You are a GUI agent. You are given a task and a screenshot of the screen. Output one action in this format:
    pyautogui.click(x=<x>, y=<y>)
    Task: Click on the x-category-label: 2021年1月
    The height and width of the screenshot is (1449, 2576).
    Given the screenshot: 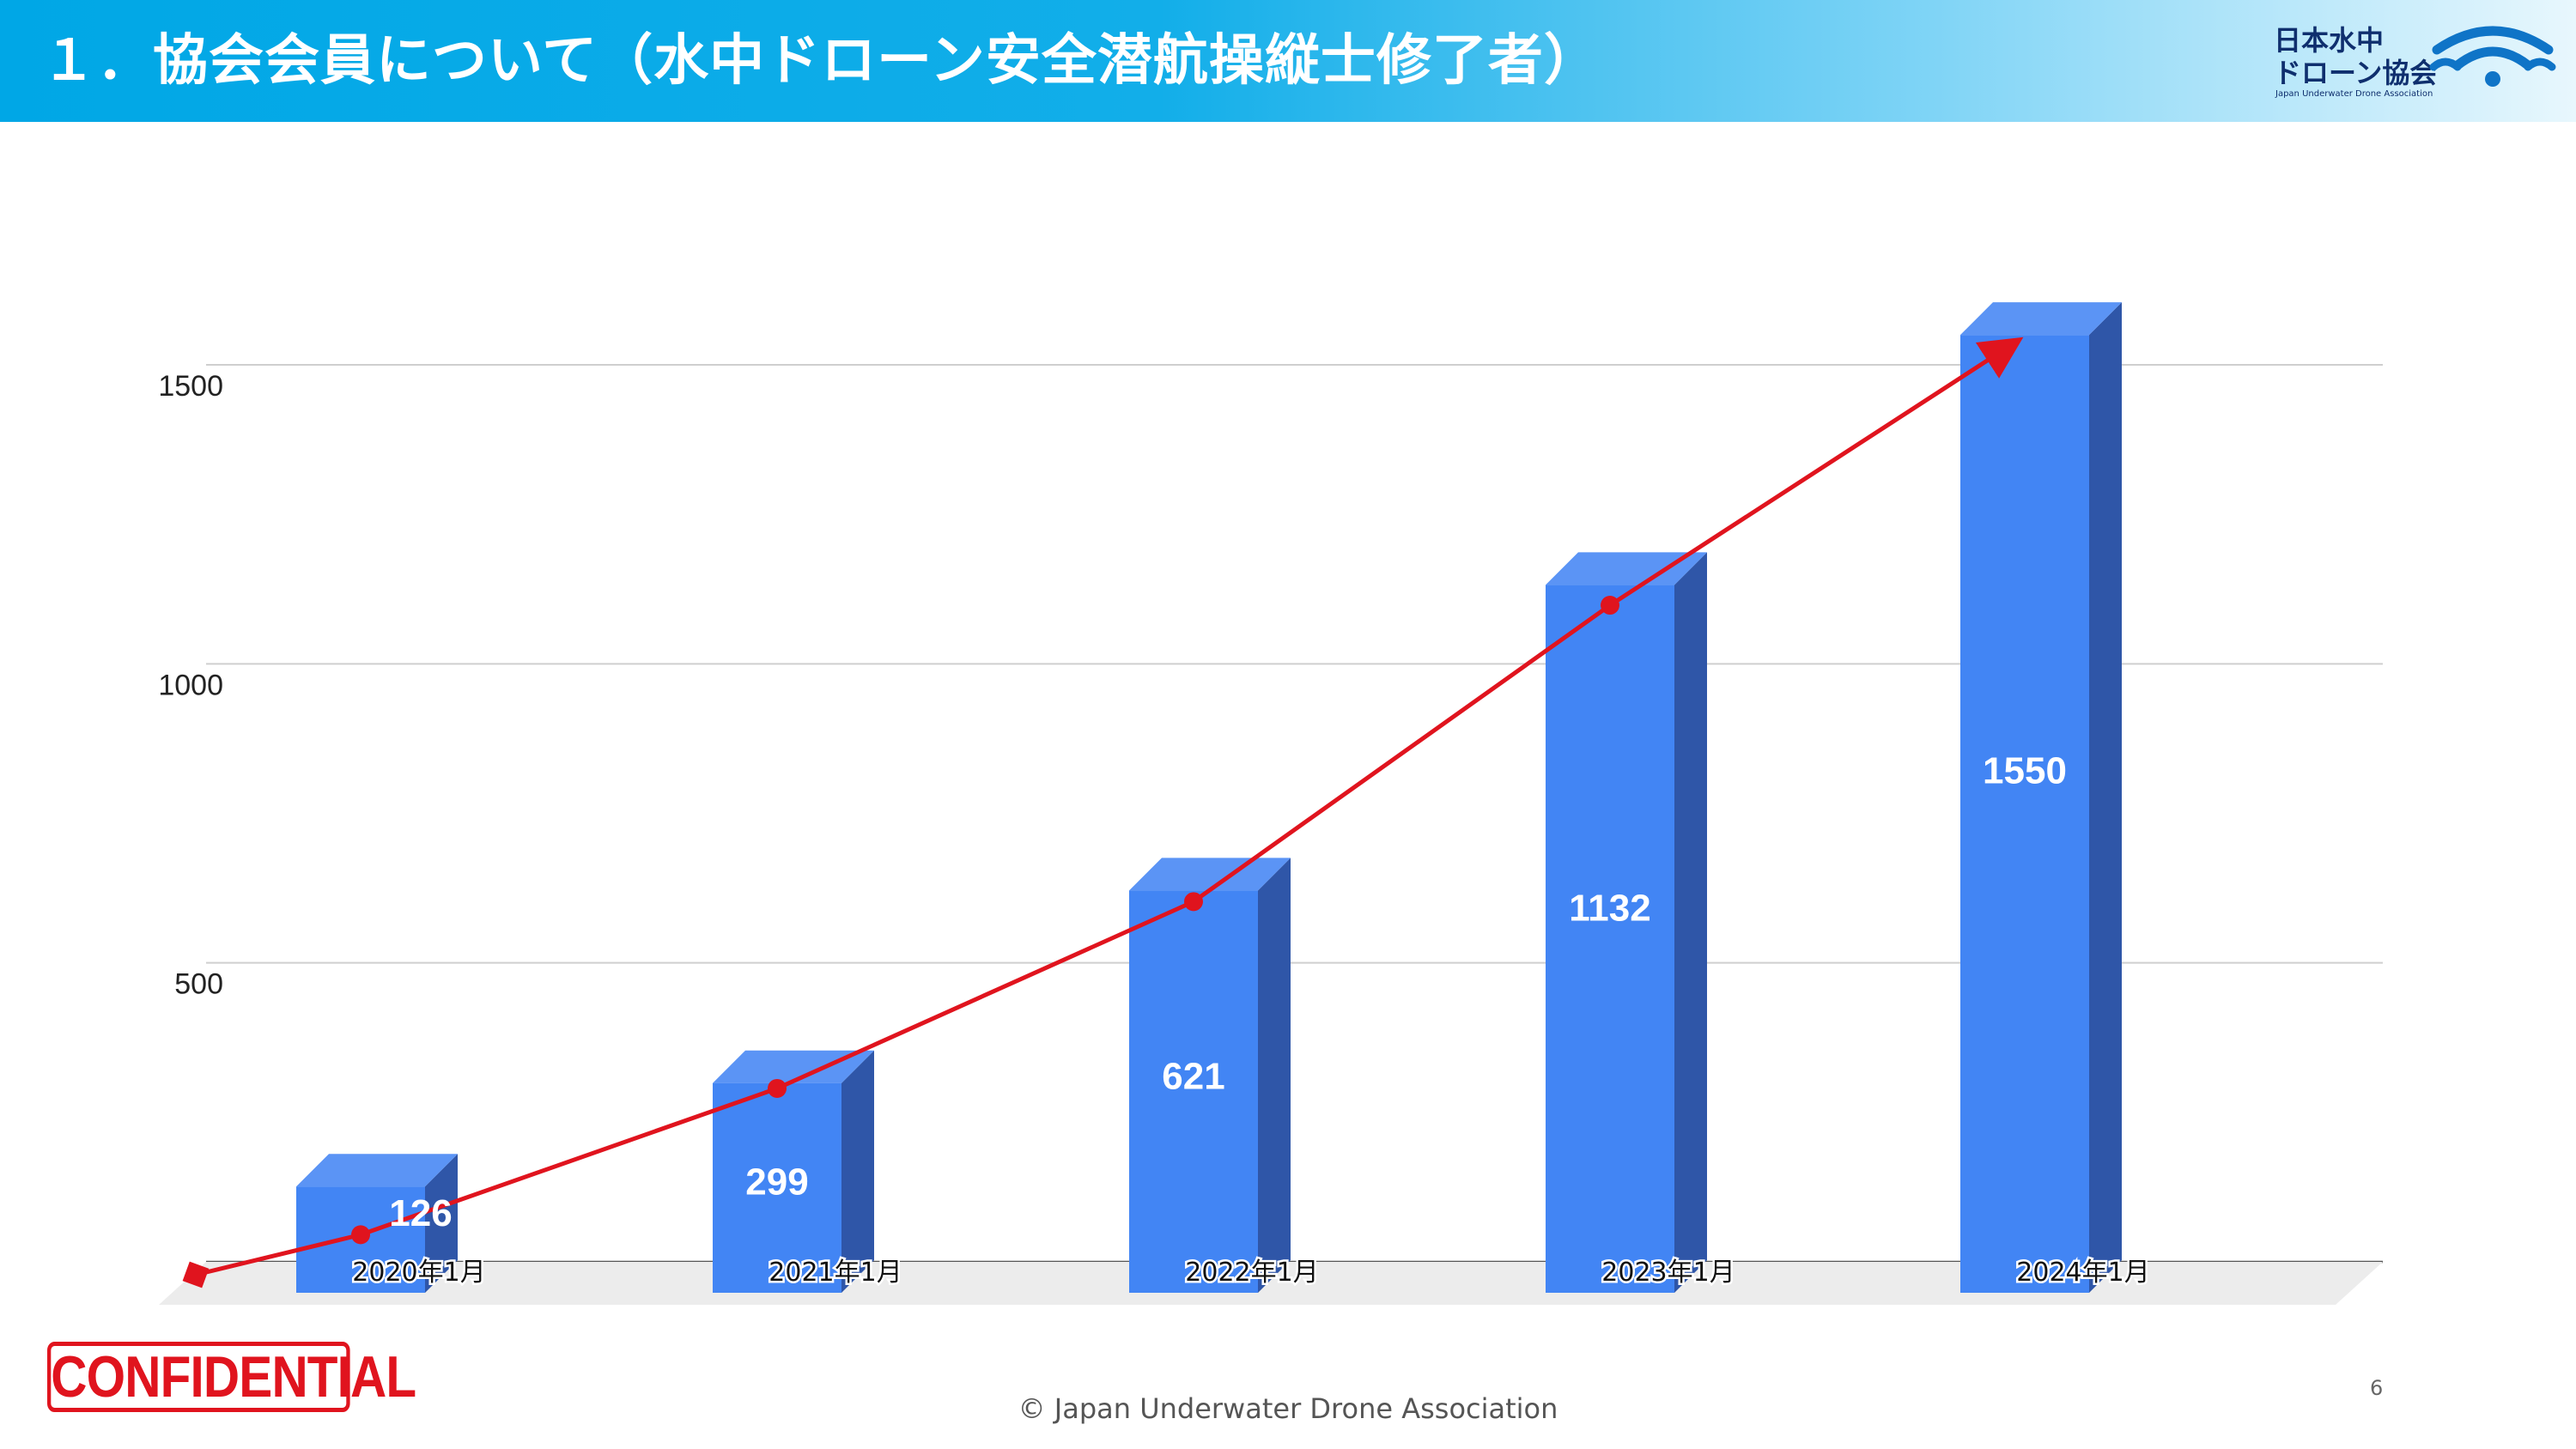 What is the action you would take?
    pyautogui.click(x=835, y=1273)
    